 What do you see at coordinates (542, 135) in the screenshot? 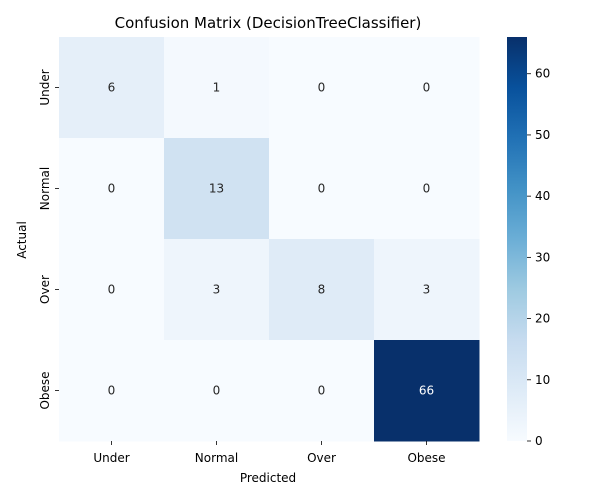
I see `colorbar-tick-label: 50` at bounding box center [542, 135].